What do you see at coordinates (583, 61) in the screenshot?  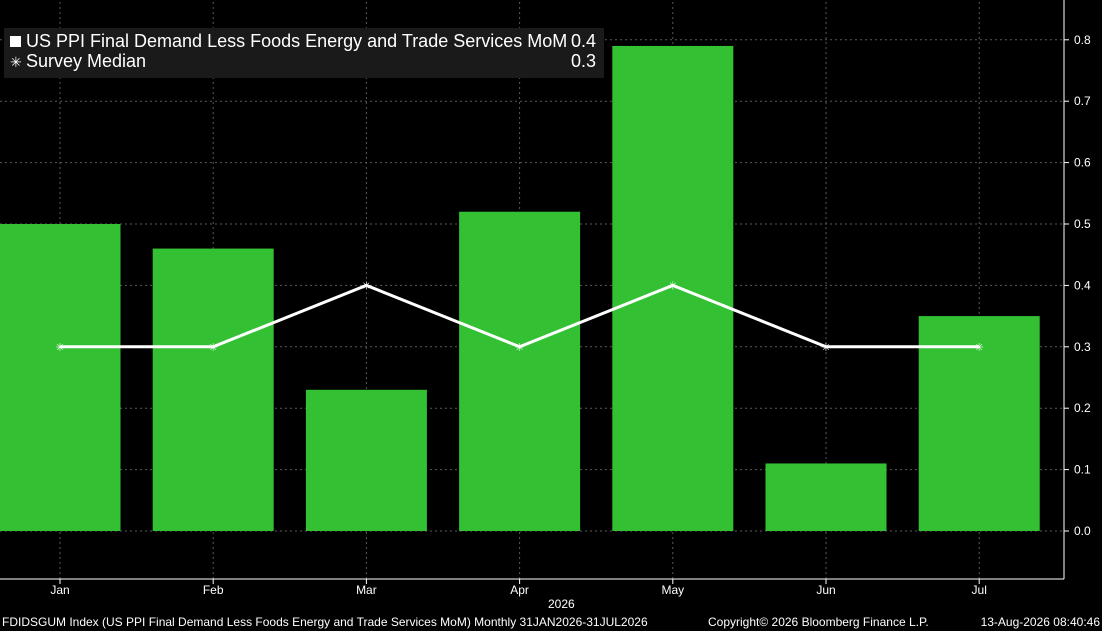 I see `legend-value-survey: 0.3` at bounding box center [583, 61].